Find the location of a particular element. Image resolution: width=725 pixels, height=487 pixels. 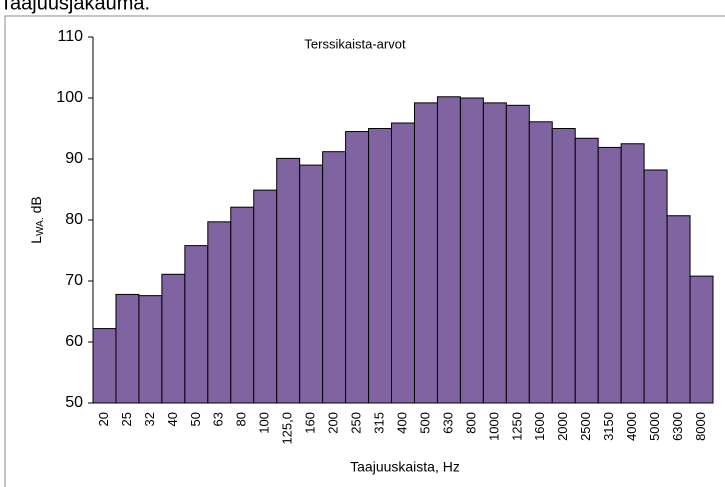

x-tick-label: 125,0 is located at coordinates (287, 428).